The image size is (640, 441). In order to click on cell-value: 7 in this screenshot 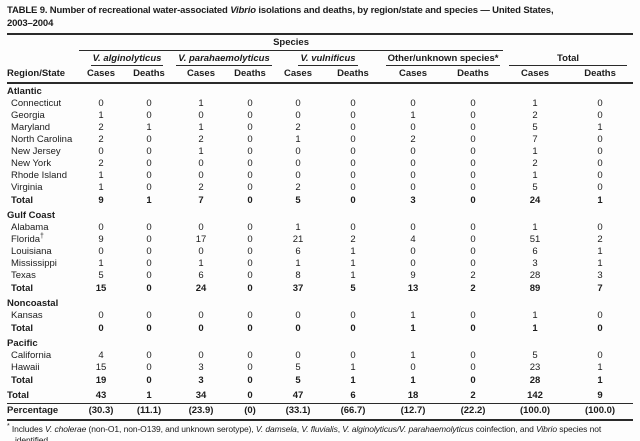, I will do `click(600, 288)`.